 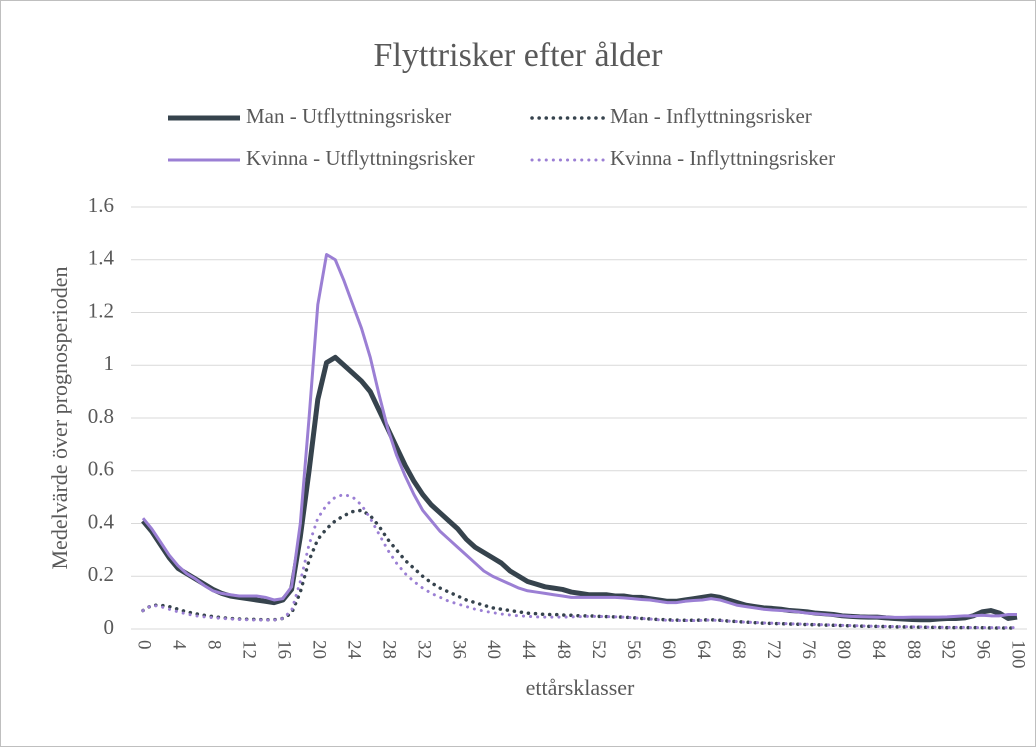 I want to click on x-tick-label: 44, so click(x=528, y=650).